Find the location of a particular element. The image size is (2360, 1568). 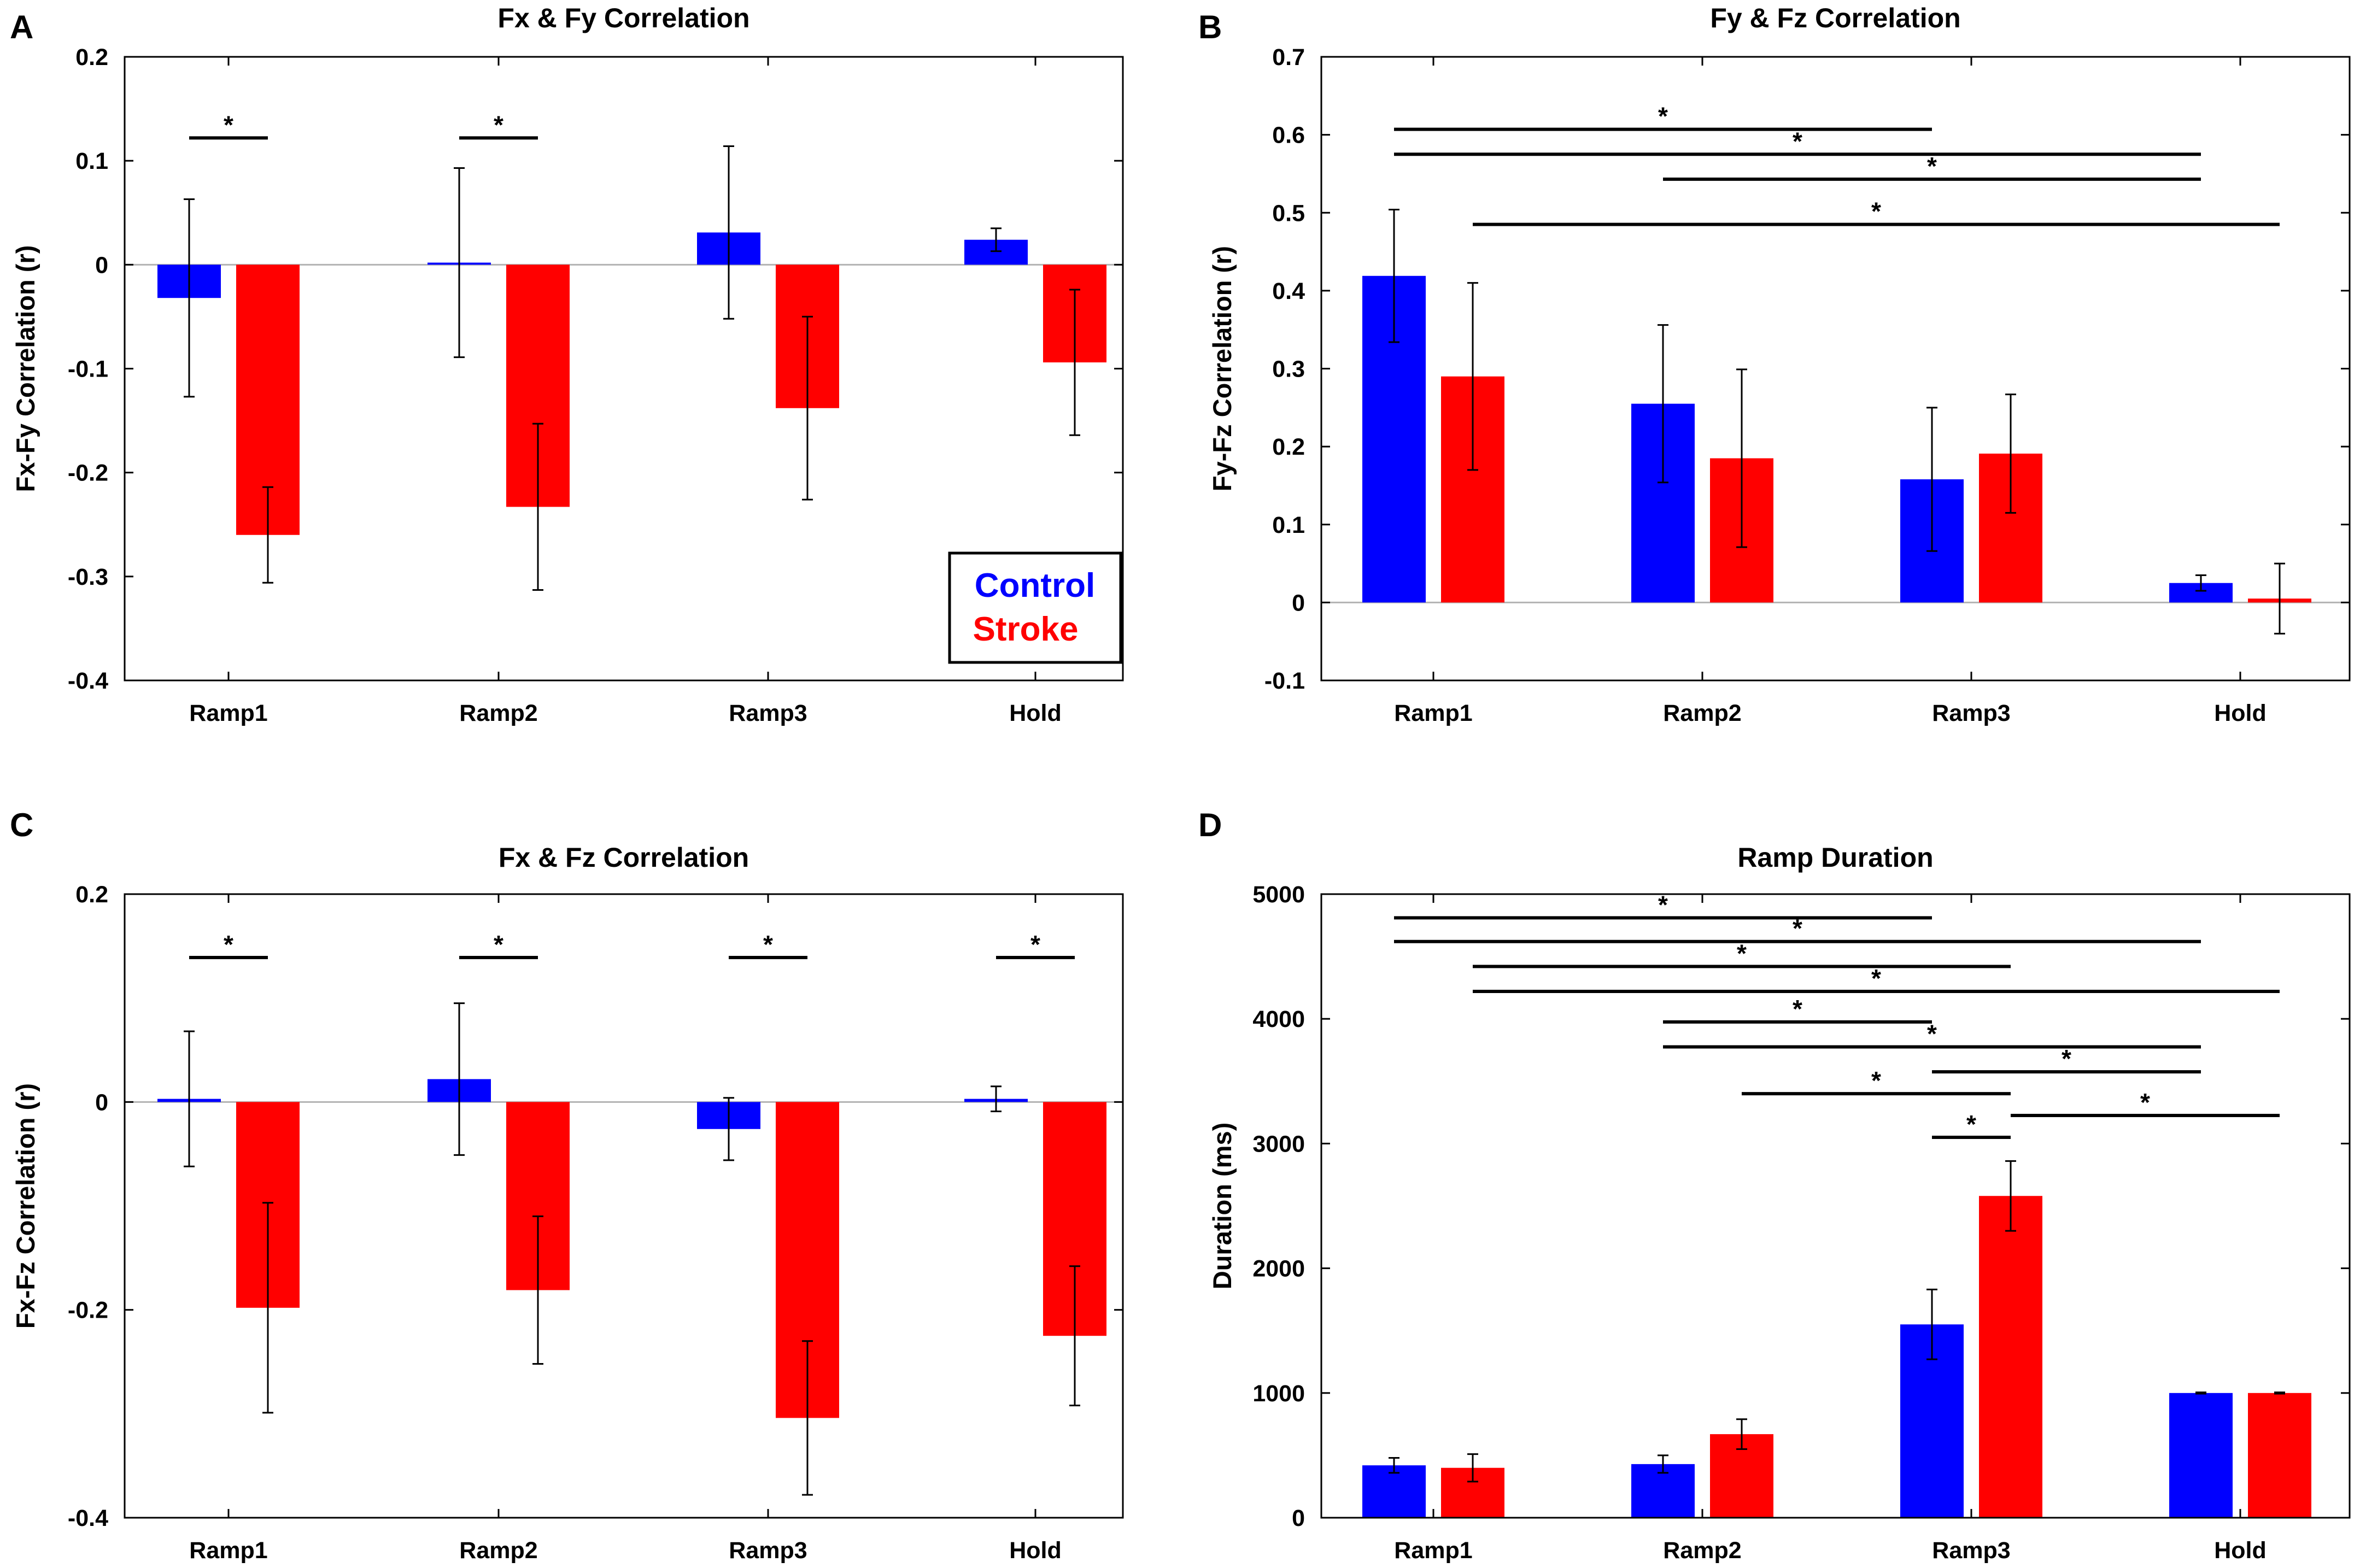

panel-letter: A is located at coordinates (21, 27).